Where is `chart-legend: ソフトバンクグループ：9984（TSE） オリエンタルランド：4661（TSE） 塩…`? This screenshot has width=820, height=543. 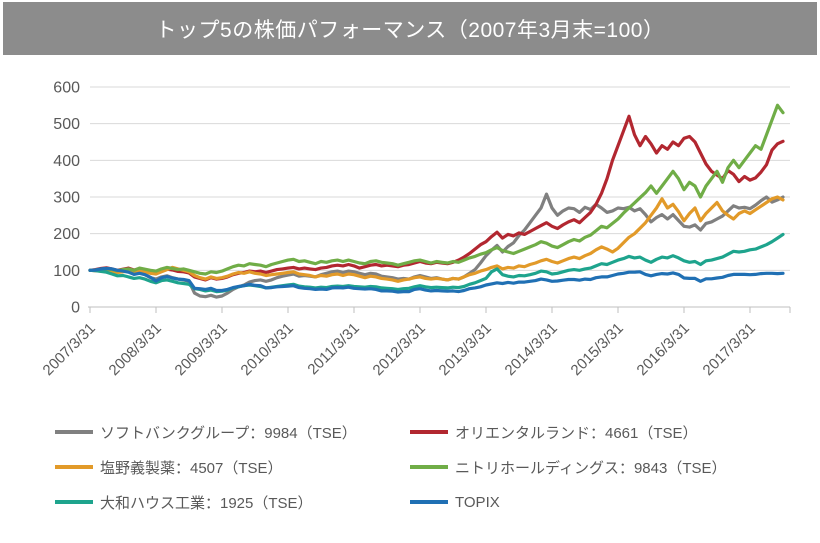 chart-legend: ソフトバンクグループ：9984（TSE） オリエンタルランド：4661（TSE） 塩… is located at coordinates (391, 467).